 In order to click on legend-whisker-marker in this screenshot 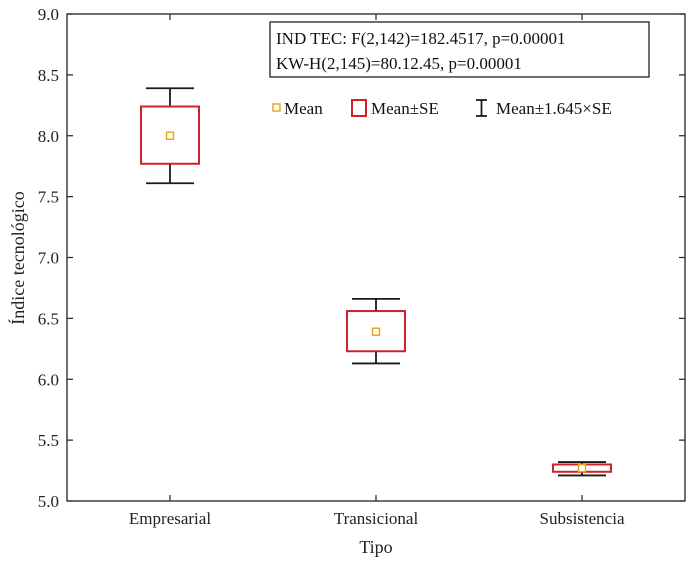, I will do `click(481, 108)`.